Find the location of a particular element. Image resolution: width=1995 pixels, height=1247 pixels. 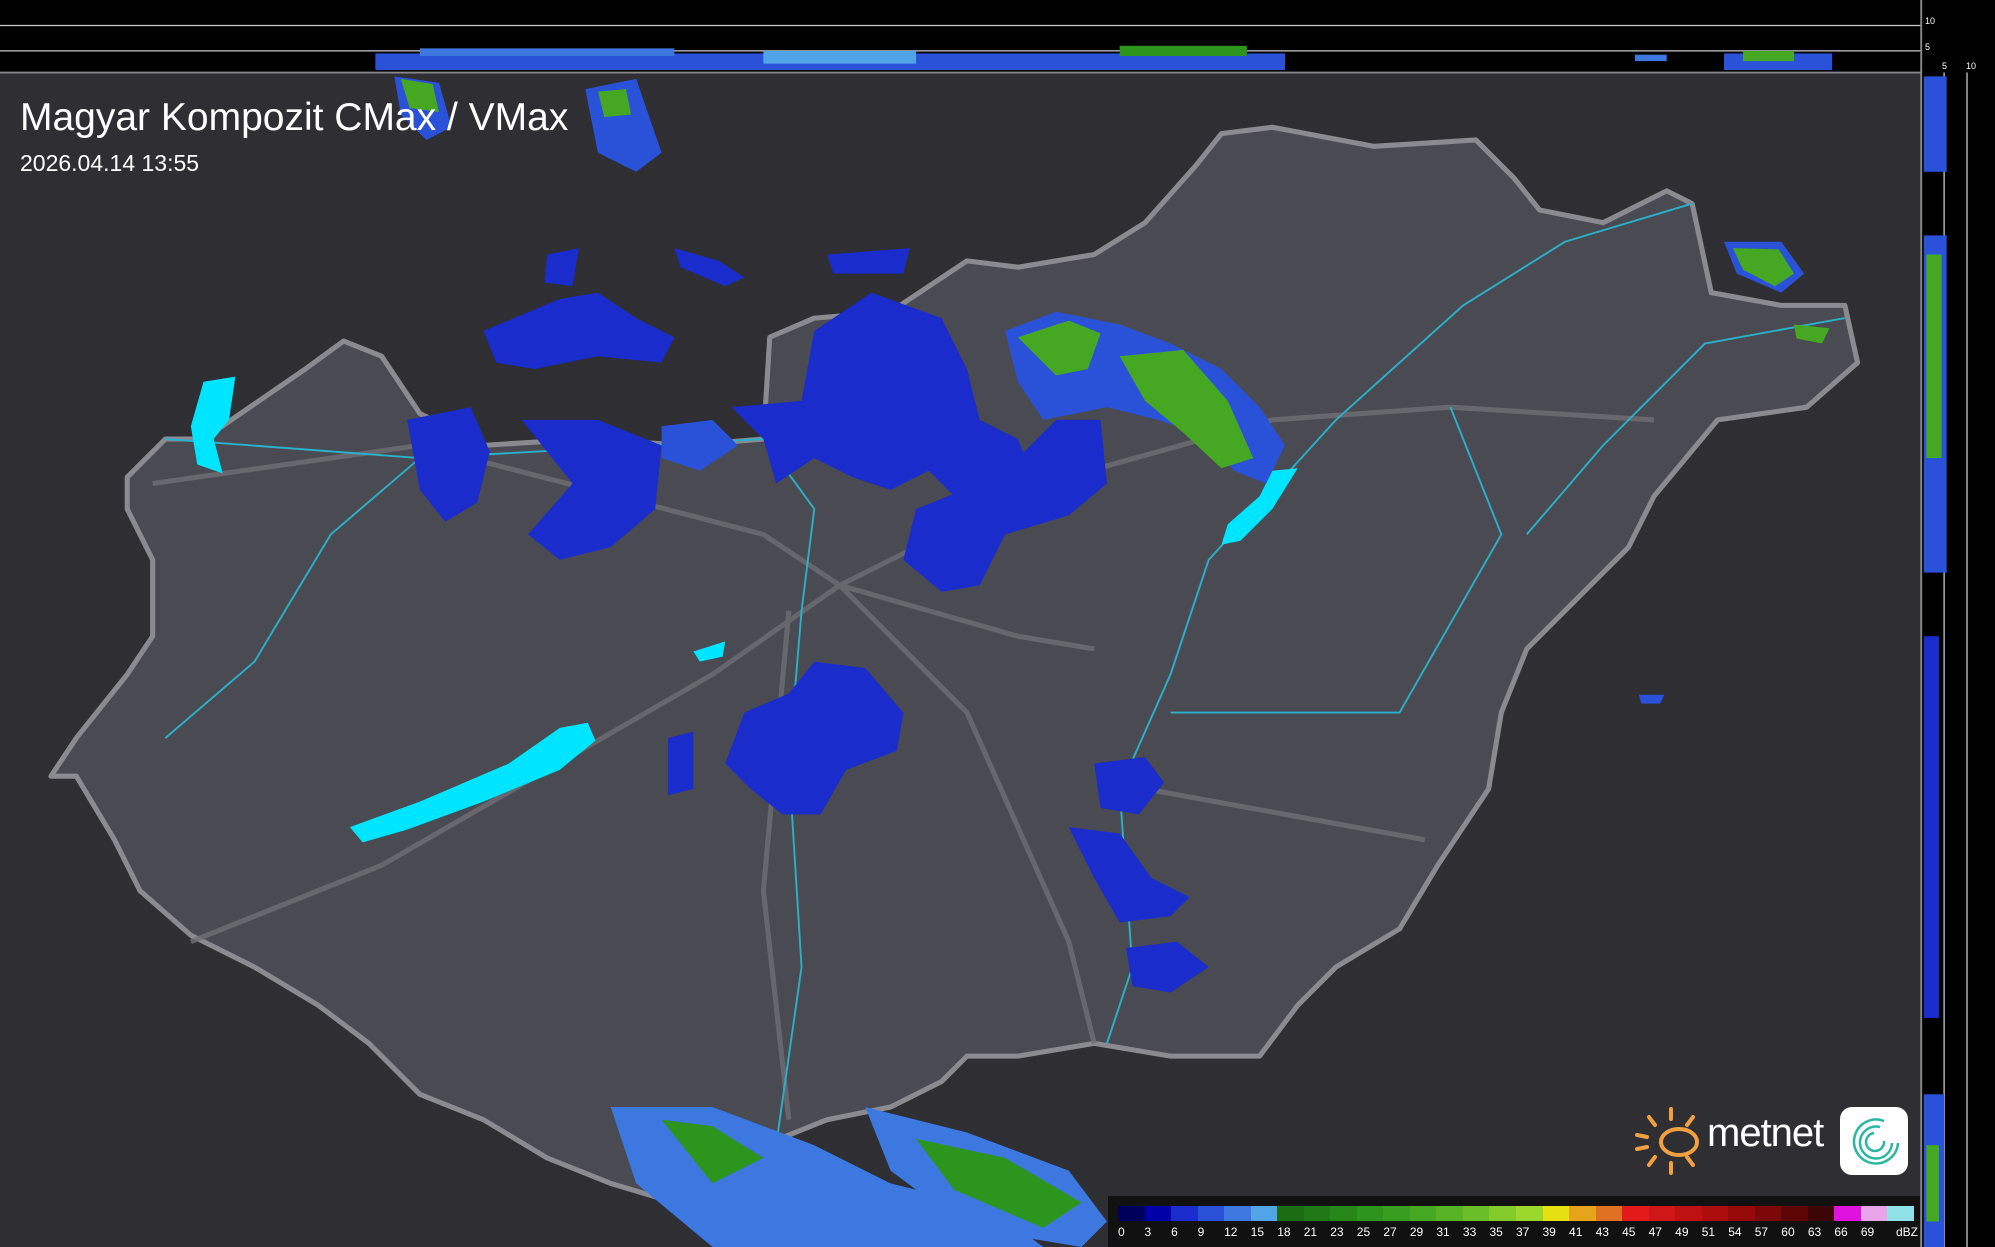

lake-balaton is located at coordinates (472, 782).